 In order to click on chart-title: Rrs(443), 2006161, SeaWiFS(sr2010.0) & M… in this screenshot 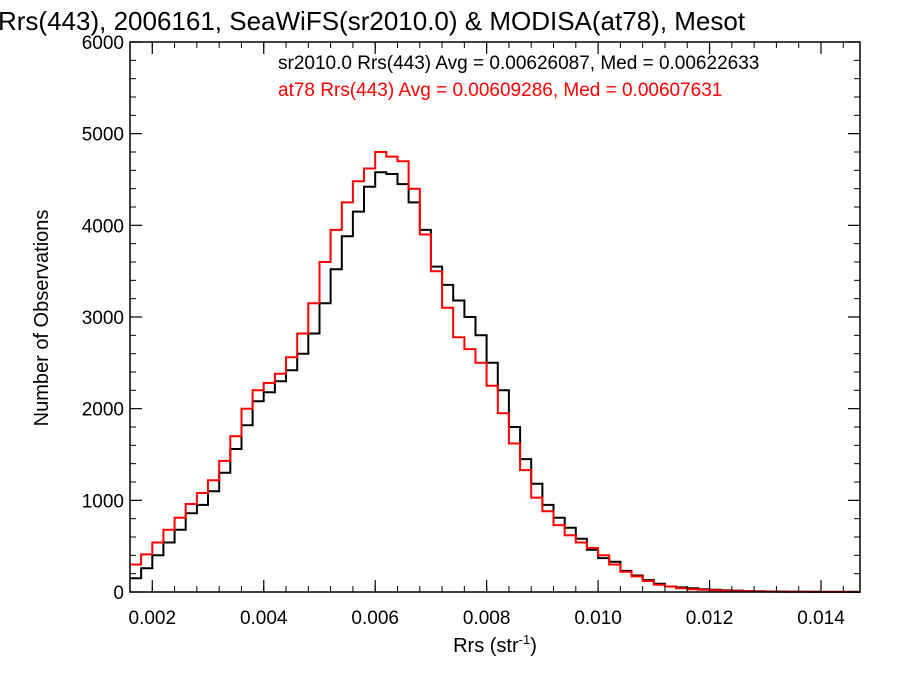, I will do `click(373, 21)`.